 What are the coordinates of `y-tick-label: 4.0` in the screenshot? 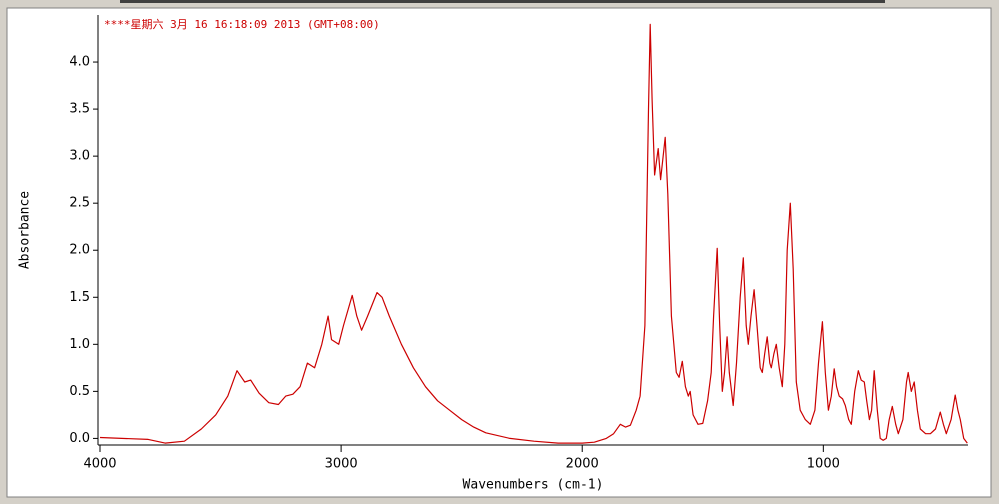 It's located at (79, 62).